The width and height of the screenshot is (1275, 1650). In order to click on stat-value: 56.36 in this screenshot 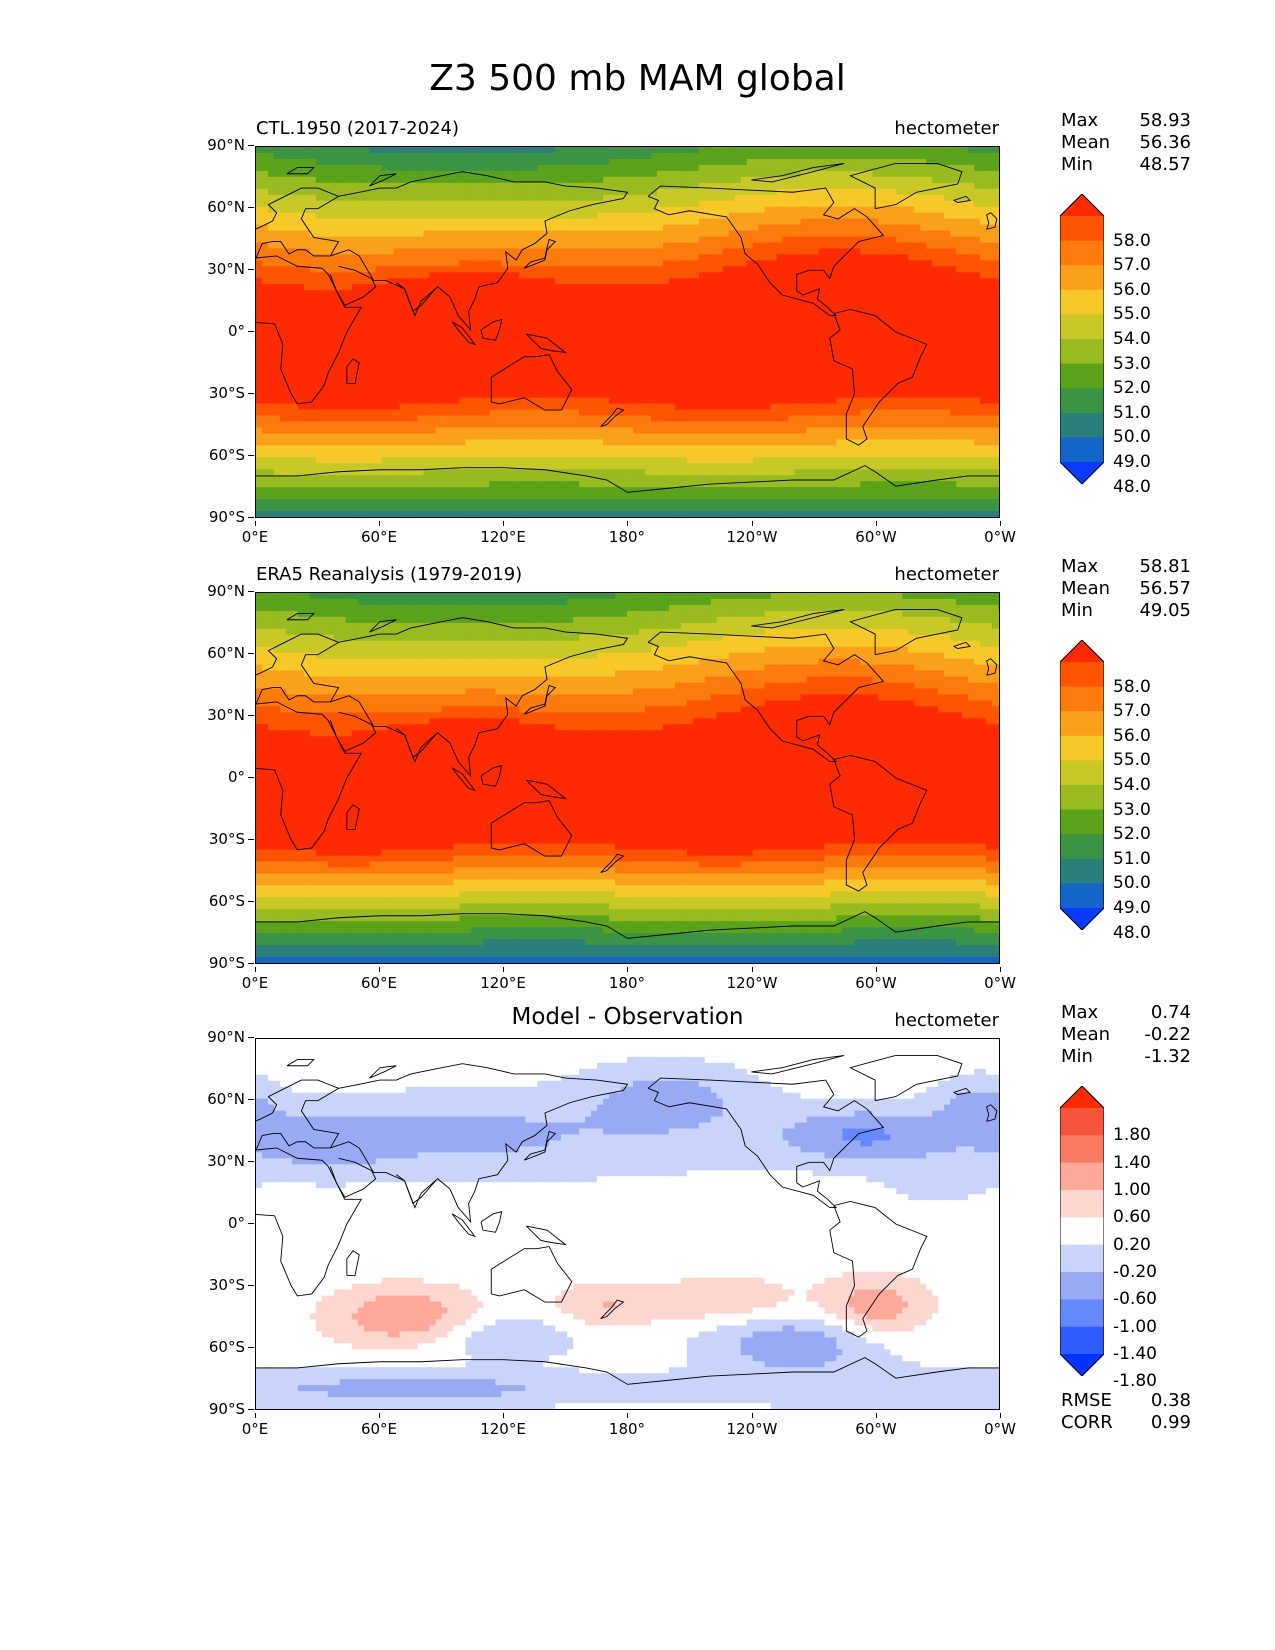, I will do `click(1165, 143)`.